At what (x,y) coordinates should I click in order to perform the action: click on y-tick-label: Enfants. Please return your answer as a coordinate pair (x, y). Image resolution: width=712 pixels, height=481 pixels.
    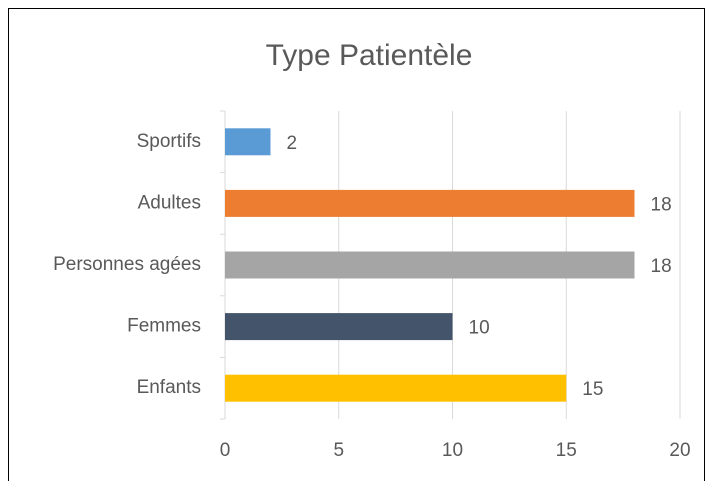
    Looking at the image, I should click on (169, 387).